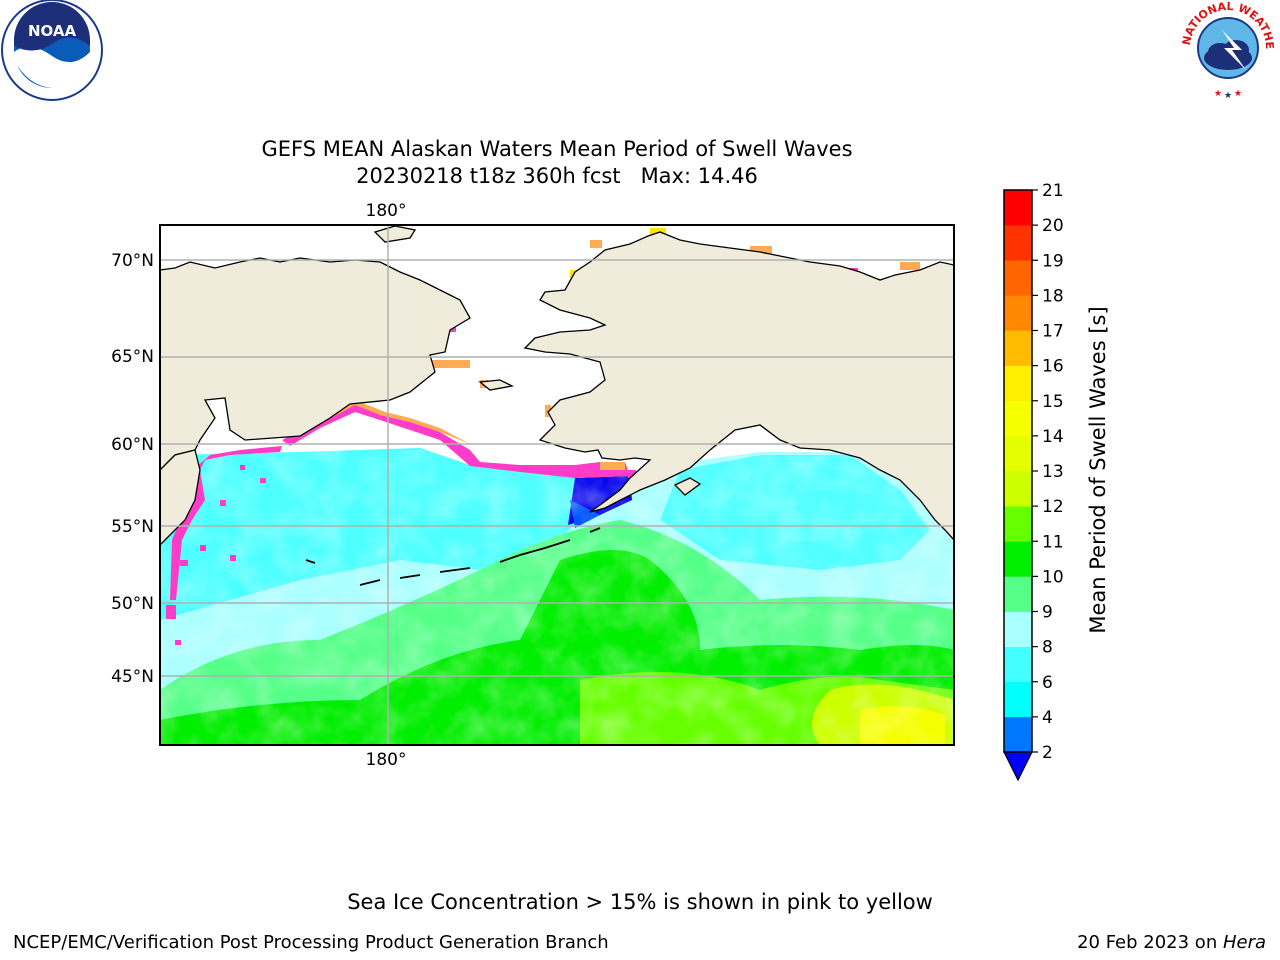 This screenshot has height=960, width=1280. What do you see at coordinates (132, 604) in the screenshot?
I see `lat-label-50: 50°N` at bounding box center [132, 604].